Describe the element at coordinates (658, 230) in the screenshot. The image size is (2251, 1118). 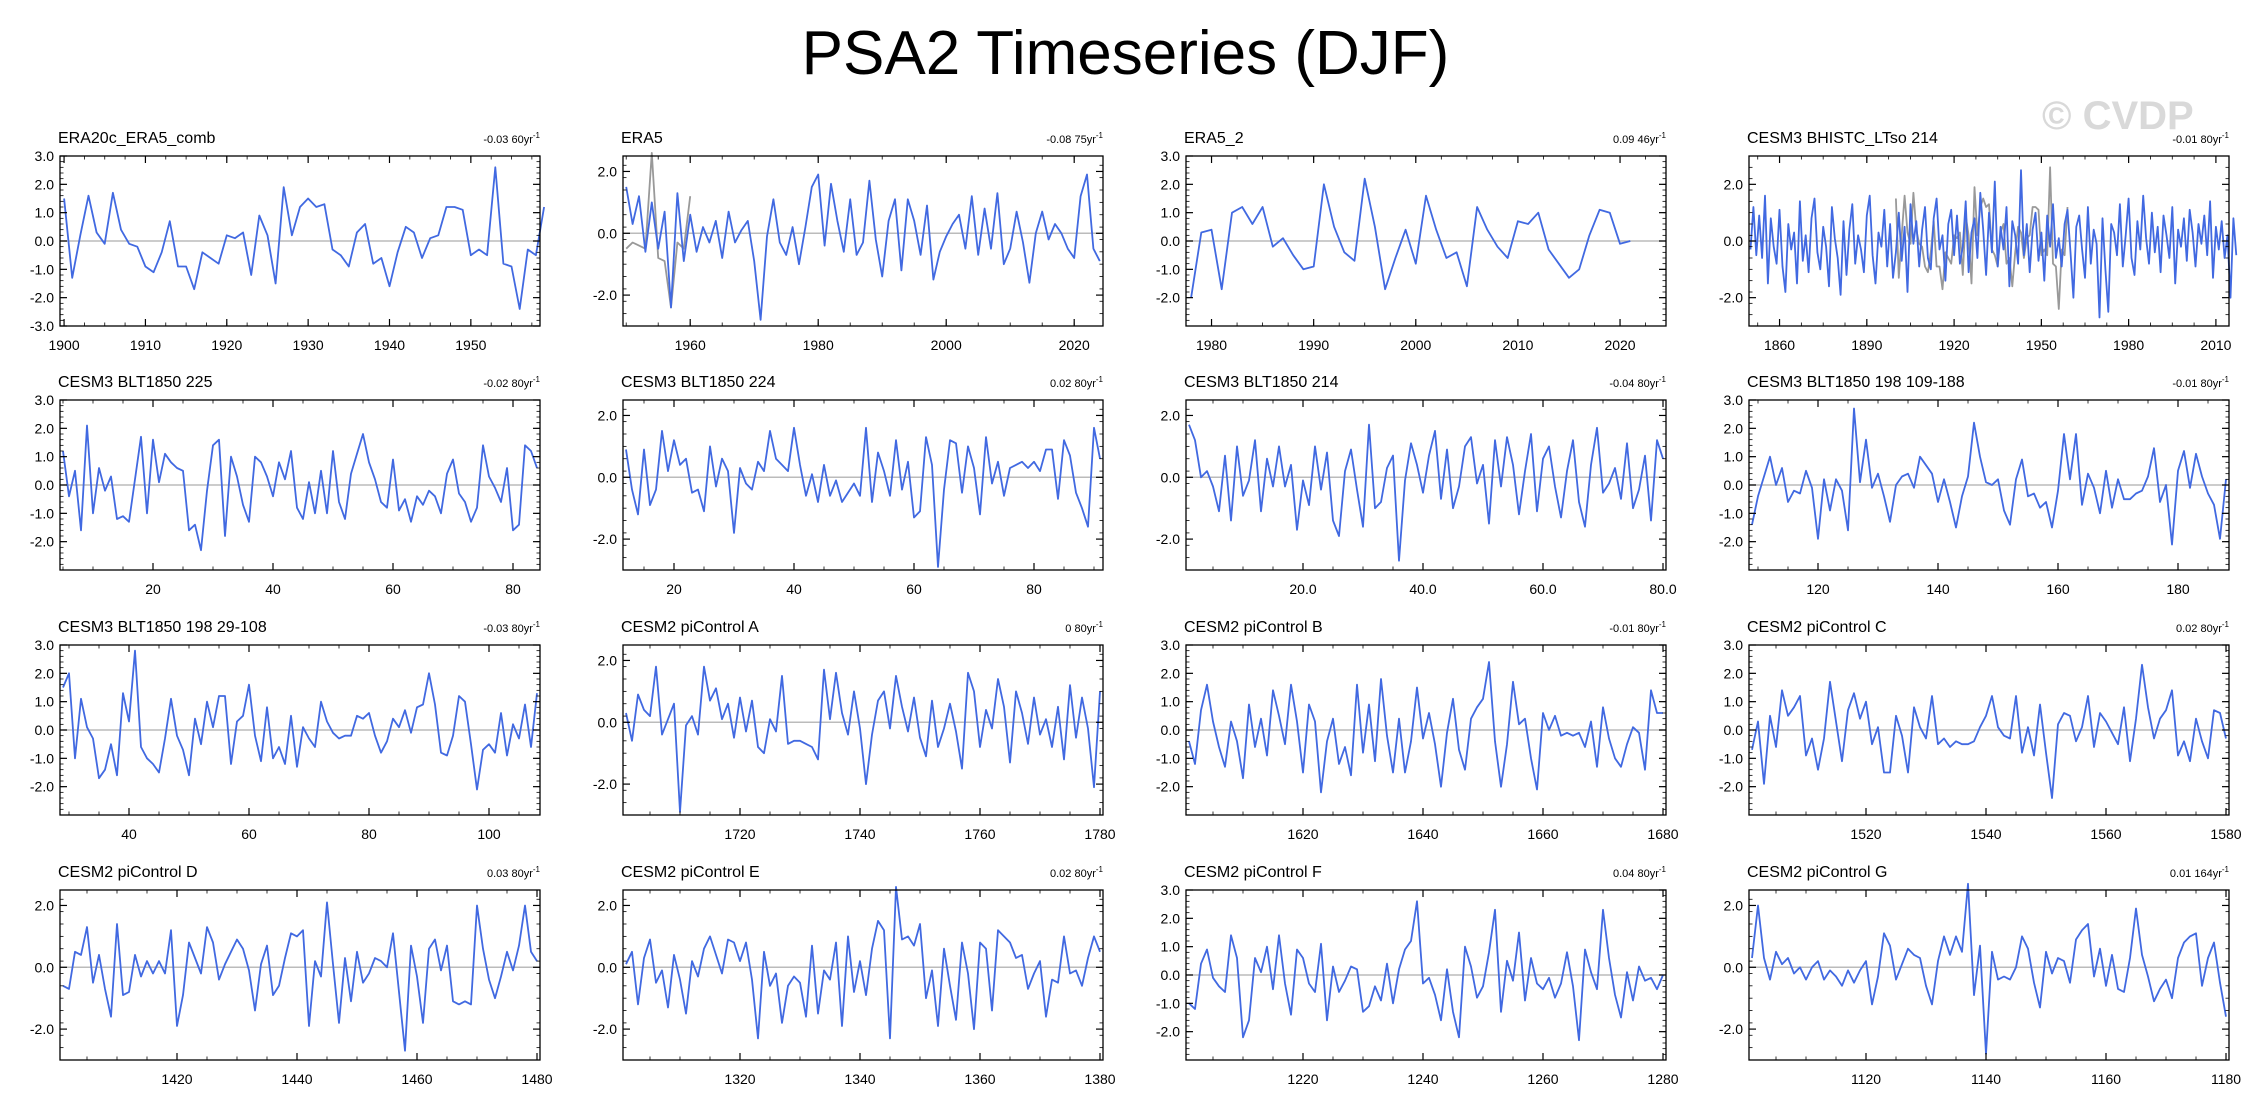
I see `overlay-series-line` at that location.